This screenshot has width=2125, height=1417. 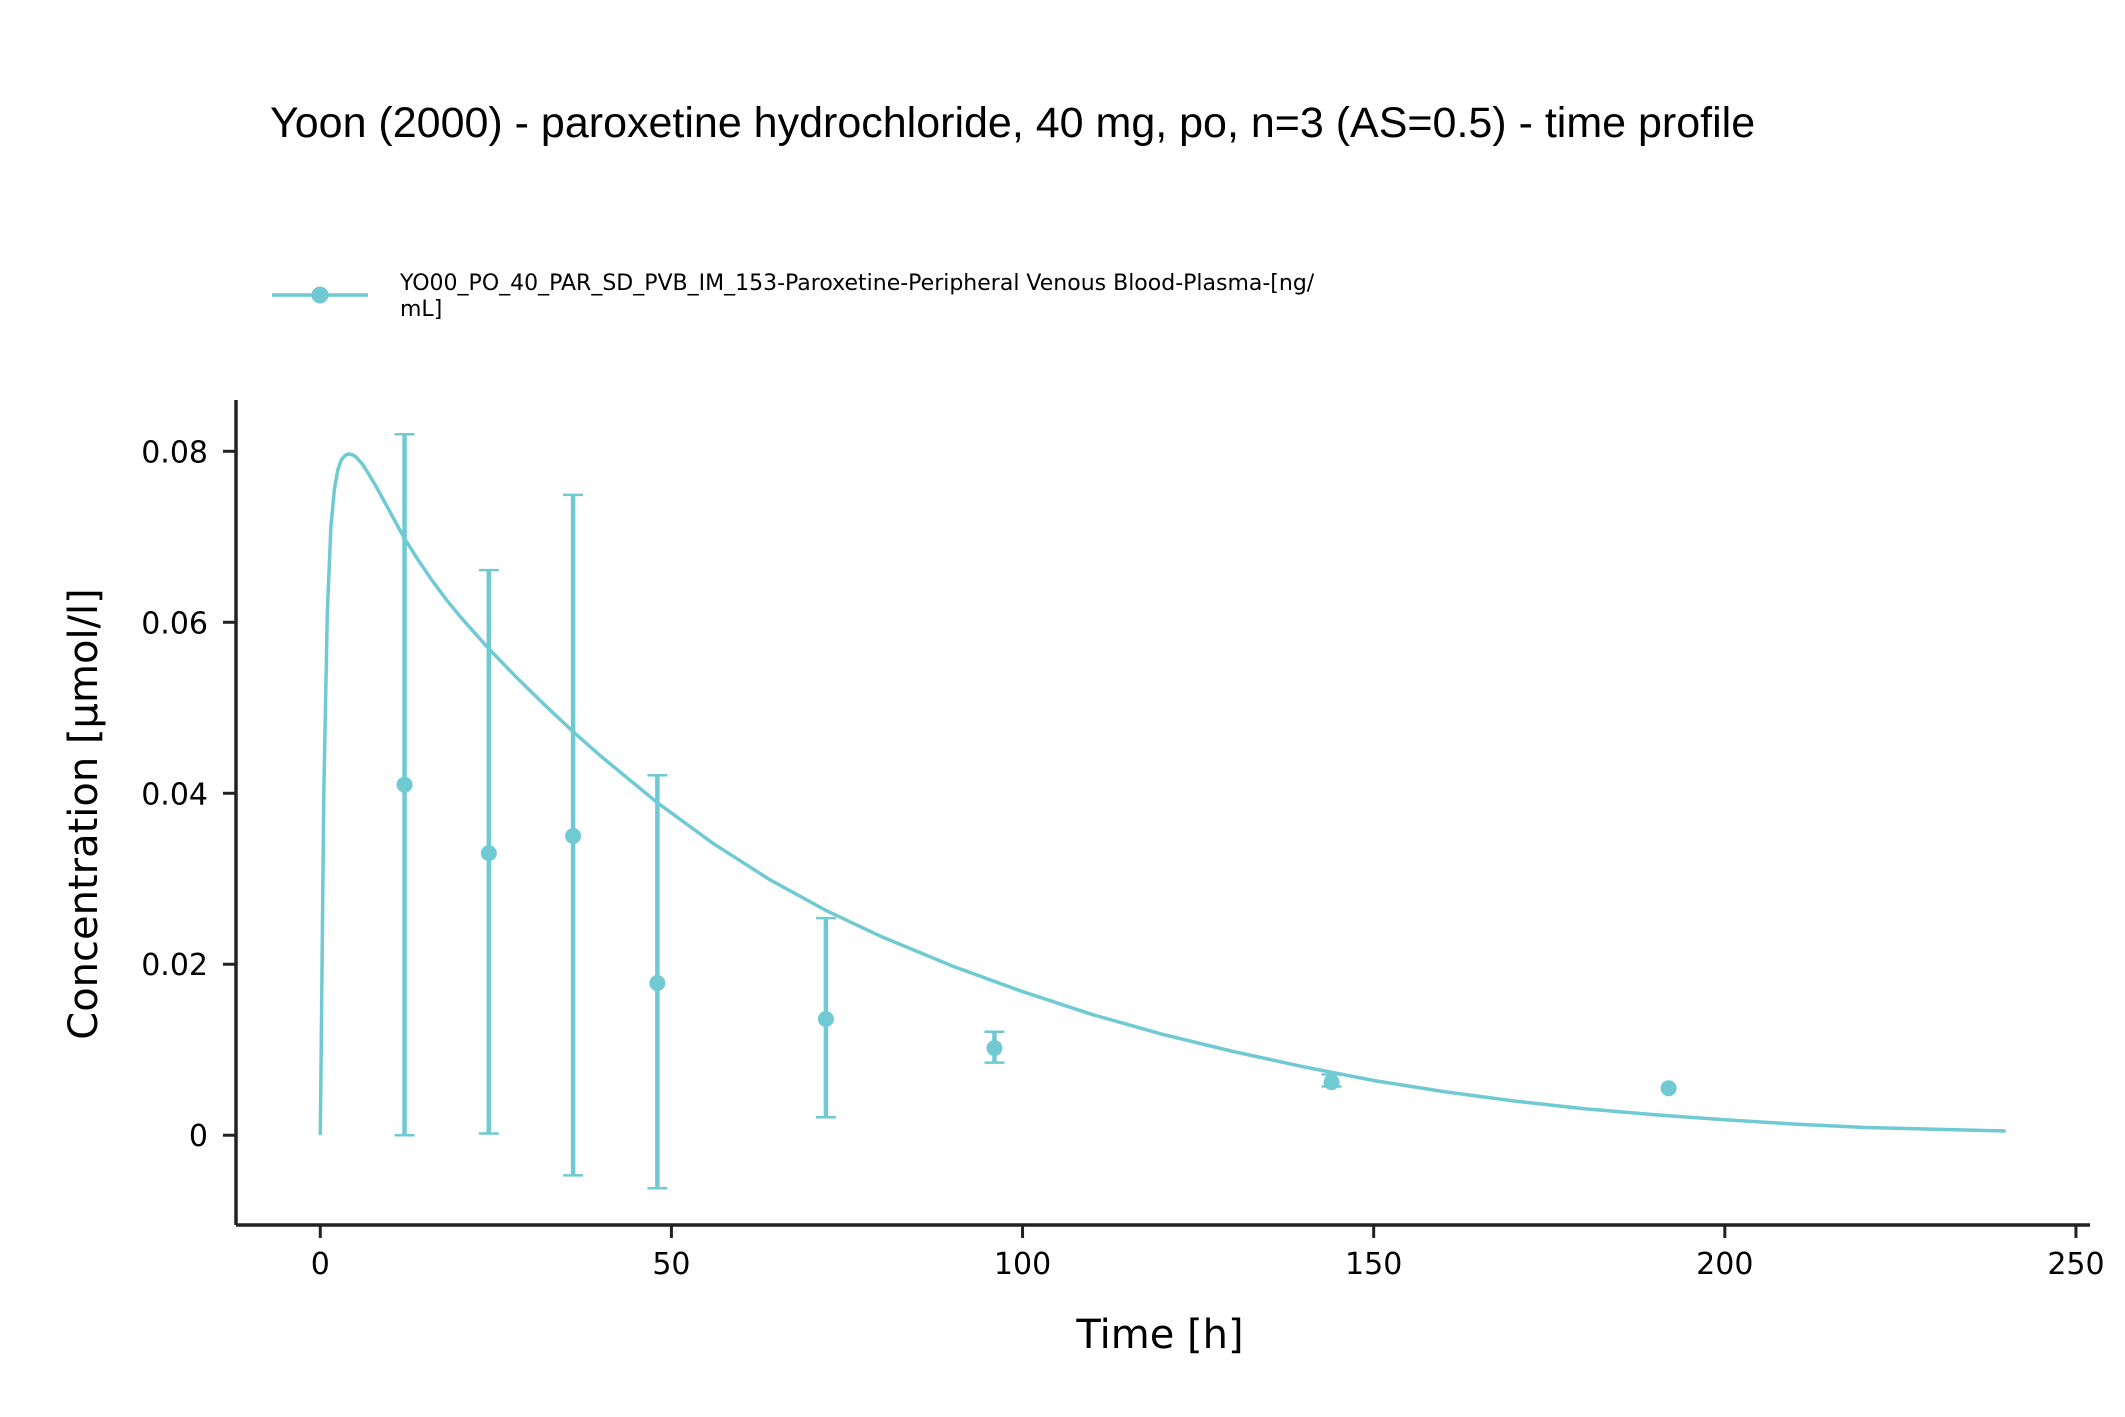 I want to click on y-tick-label: 0.02, so click(x=174, y=965).